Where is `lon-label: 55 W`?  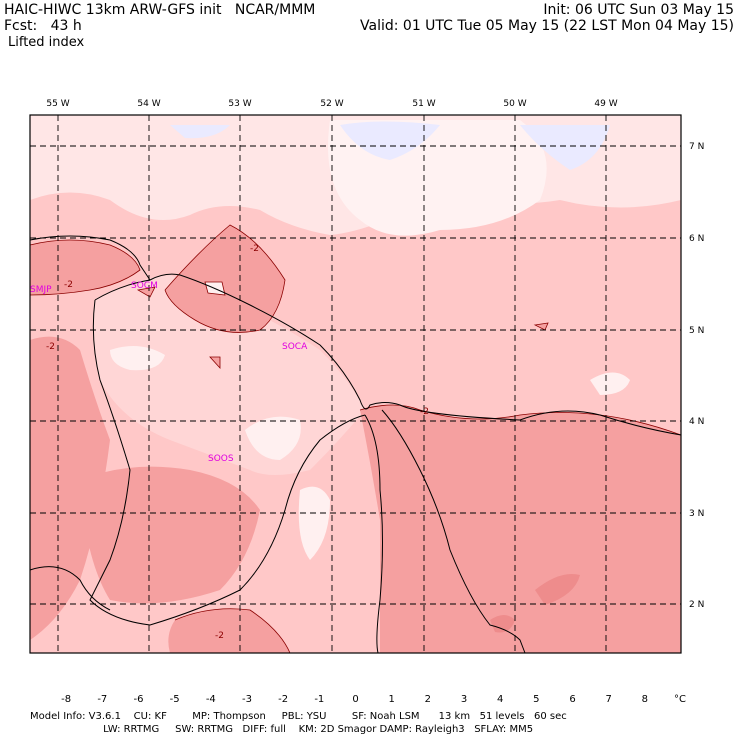
lon-label: 55 W is located at coordinates (57, 104).